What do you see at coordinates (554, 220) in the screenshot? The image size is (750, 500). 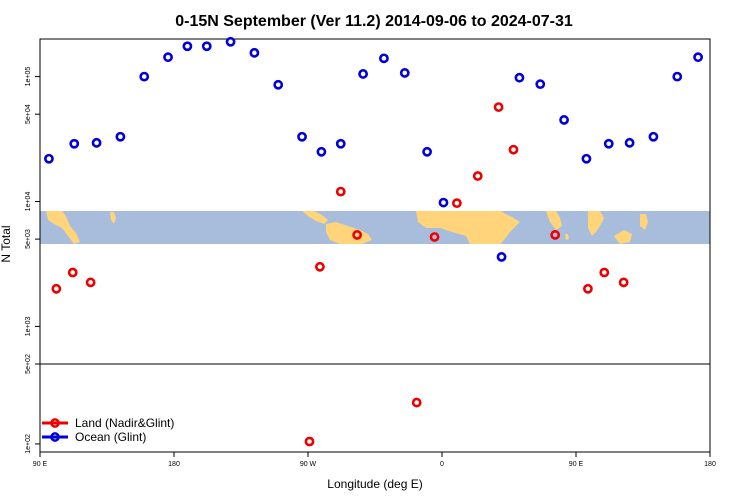 I see `land-india` at bounding box center [554, 220].